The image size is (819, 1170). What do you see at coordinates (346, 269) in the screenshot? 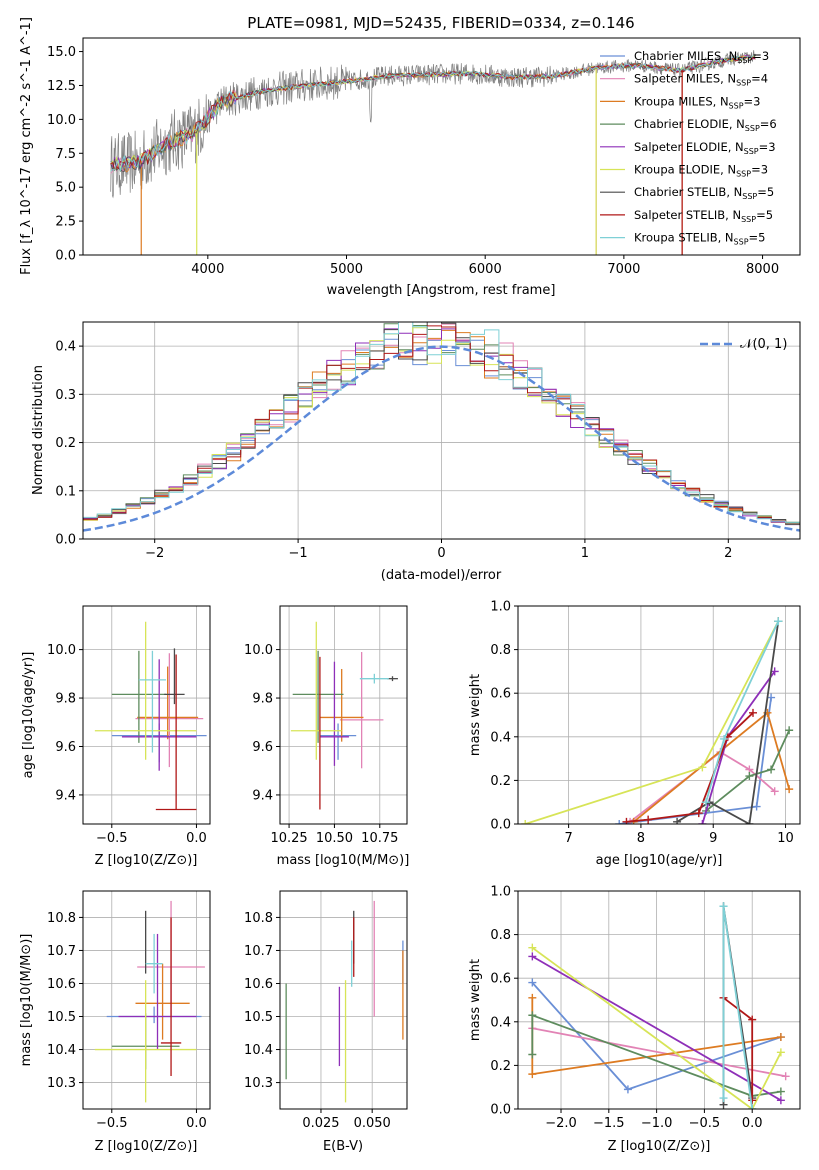
I see `spectrum-xtick-label: 5000` at bounding box center [346, 269].